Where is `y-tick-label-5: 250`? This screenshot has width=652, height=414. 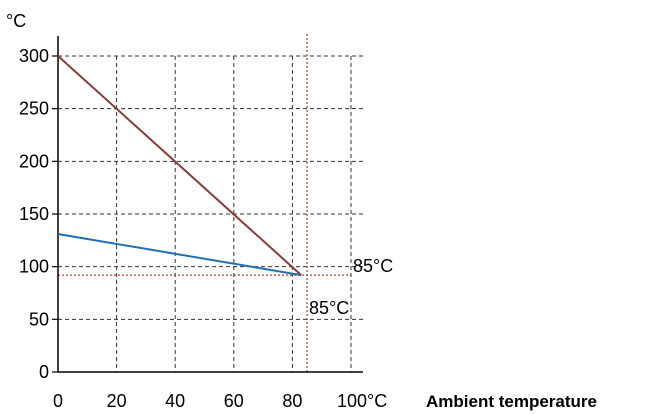 y-tick-label-5: 250 is located at coordinates (34, 109).